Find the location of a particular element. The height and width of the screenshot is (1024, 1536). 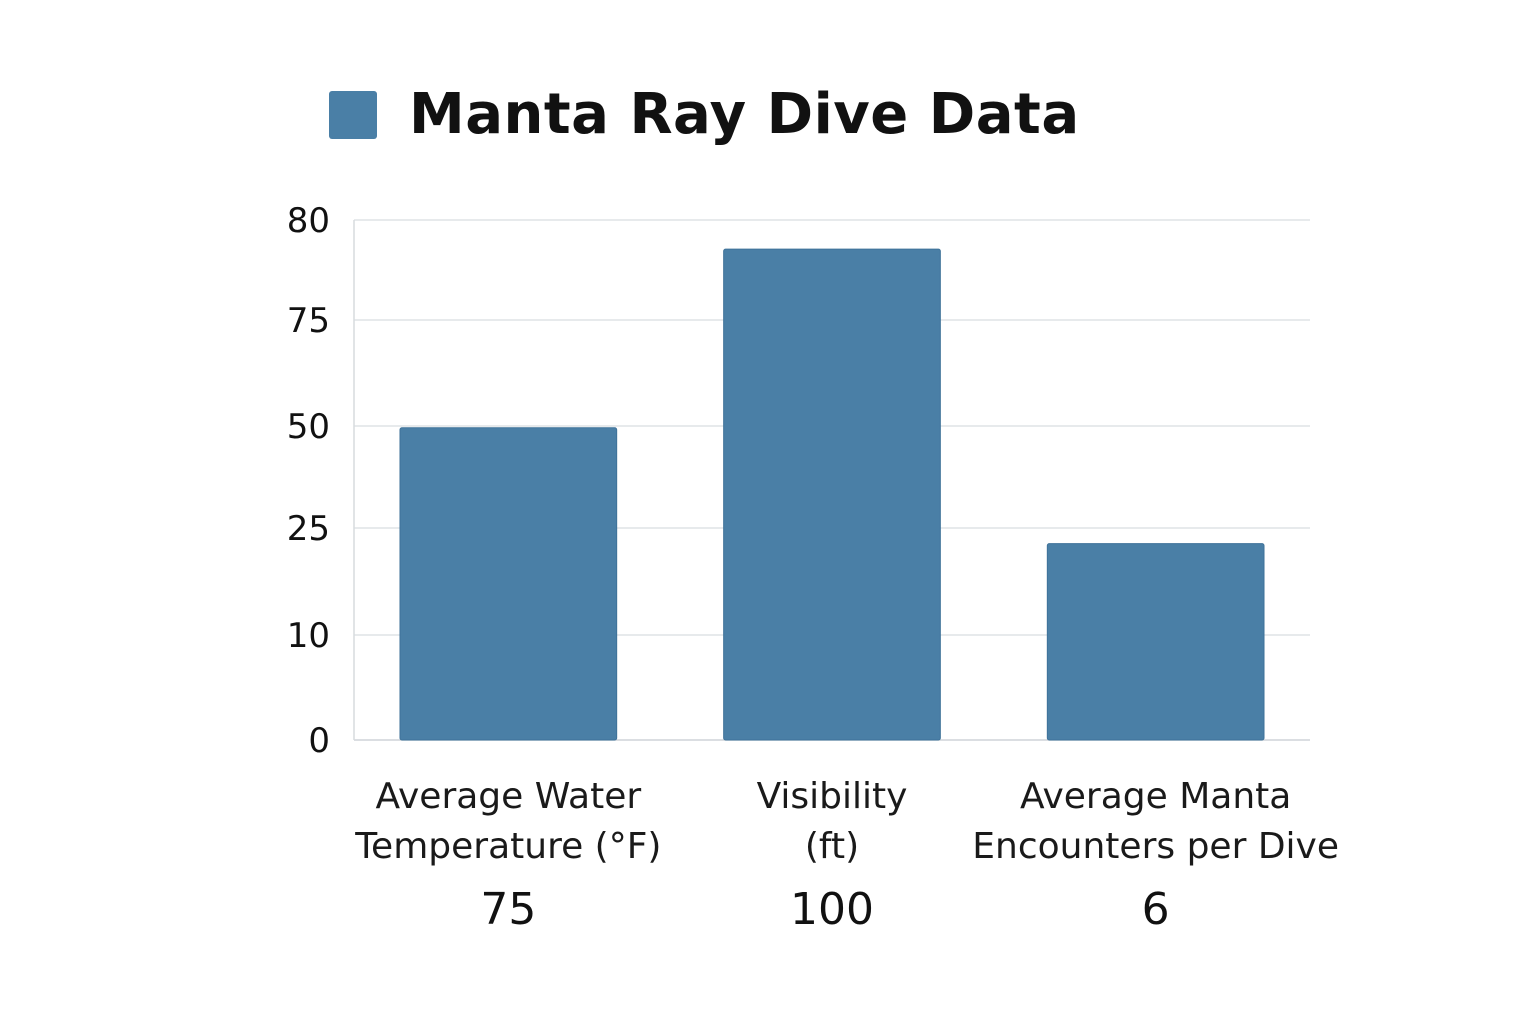

legend-swatch is located at coordinates (353, 115).